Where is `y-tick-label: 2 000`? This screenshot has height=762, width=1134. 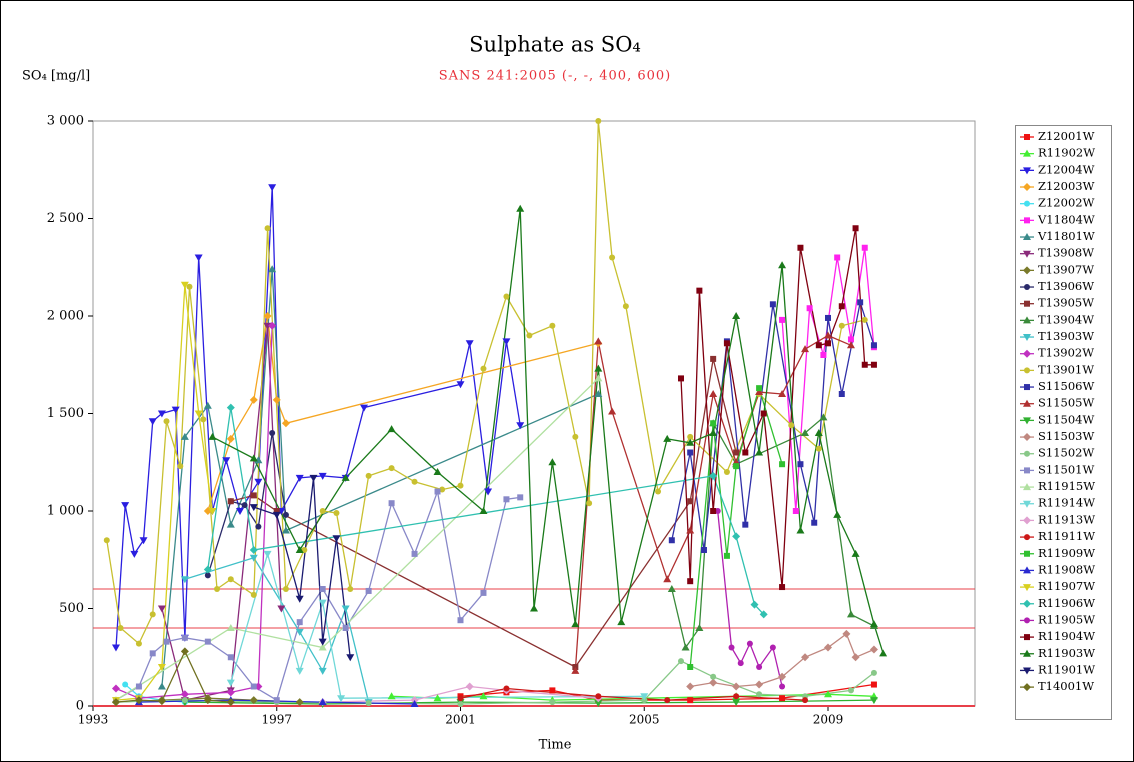
y-tick-label: 2 000 is located at coordinates (65, 316).